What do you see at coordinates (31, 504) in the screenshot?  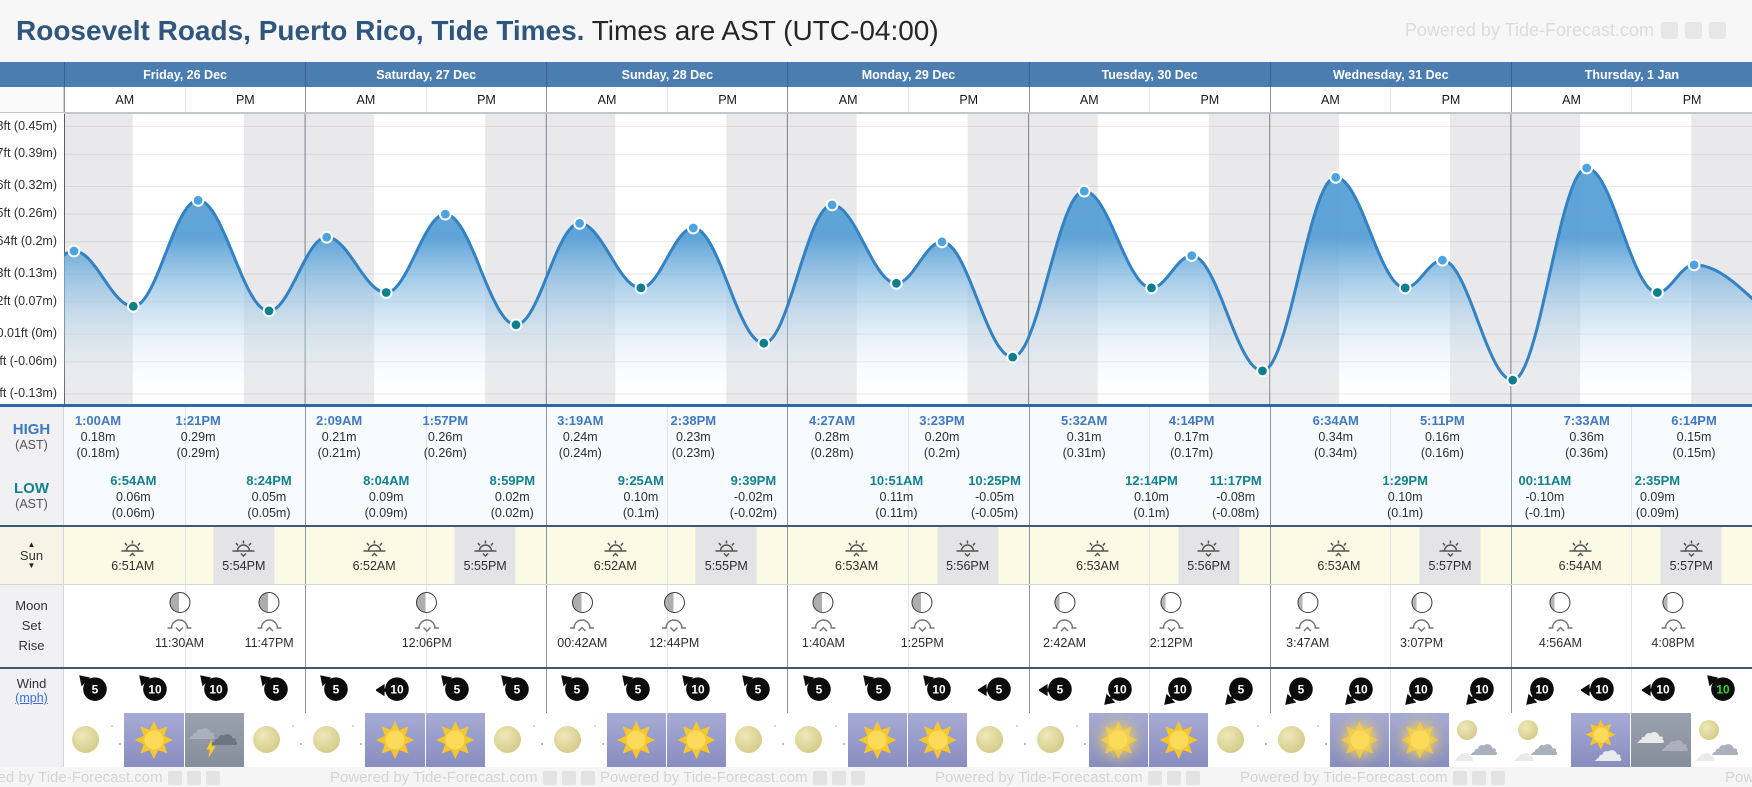 I see `ast-label: (AST)` at bounding box center [31, 504].